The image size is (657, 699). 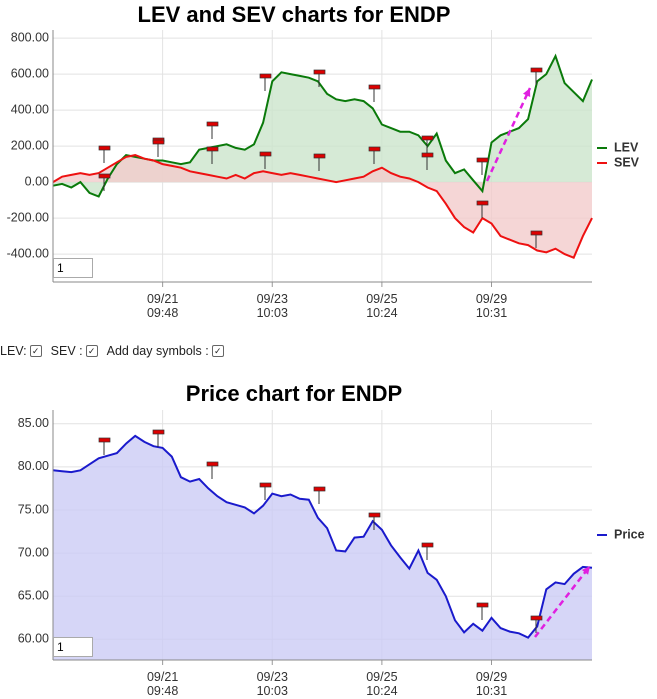 I want to click on legend-label: SEV, so click(x=627, y=162).